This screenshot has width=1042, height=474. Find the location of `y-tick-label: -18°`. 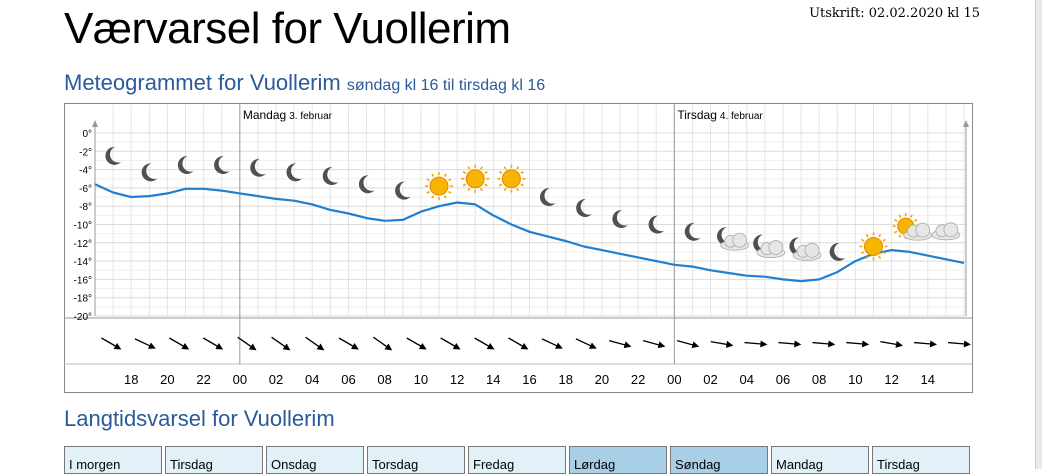

y-tick-label: -18° is located at coordinates (83, 299).